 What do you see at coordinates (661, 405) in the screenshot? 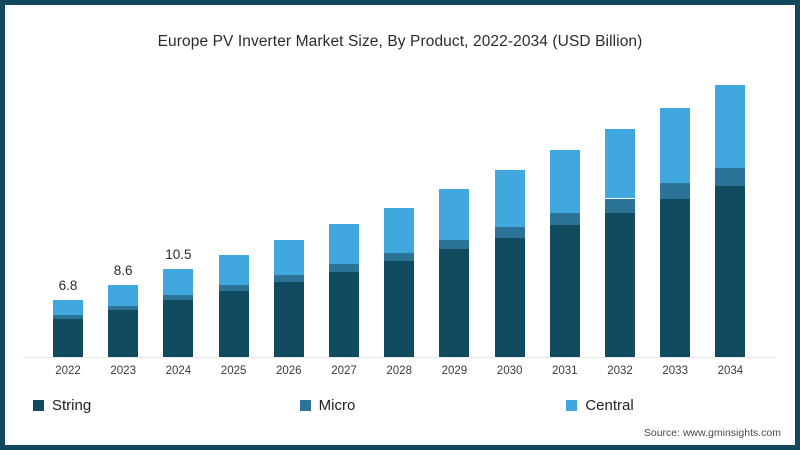
I see `legend-item-central: Central` at bounding box center [661, 405].